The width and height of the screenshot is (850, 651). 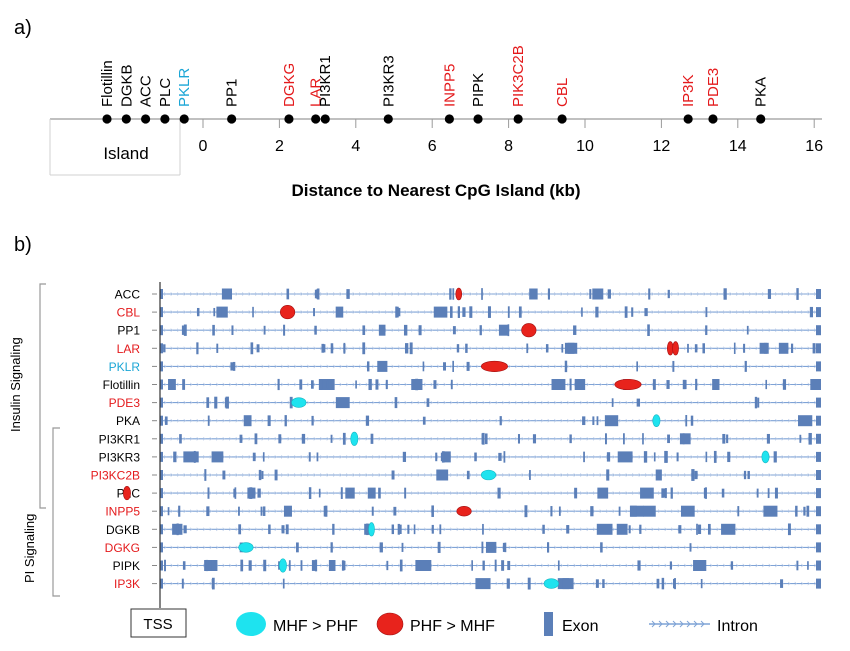 I want to click on track-label: DGKG, so click(x=122, y=548).